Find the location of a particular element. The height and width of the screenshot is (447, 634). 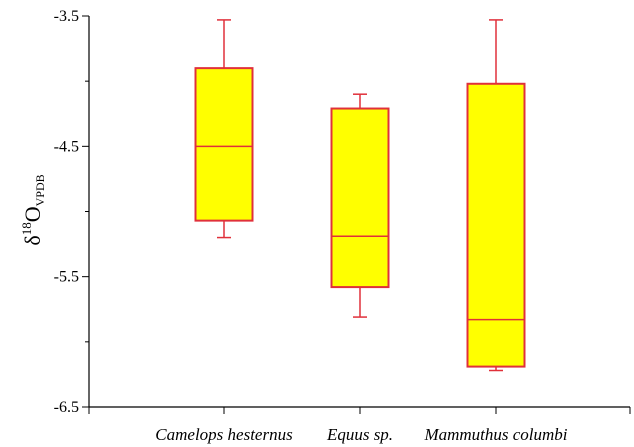

y-axis-title-main: δ is located at coordinates (32, 240).